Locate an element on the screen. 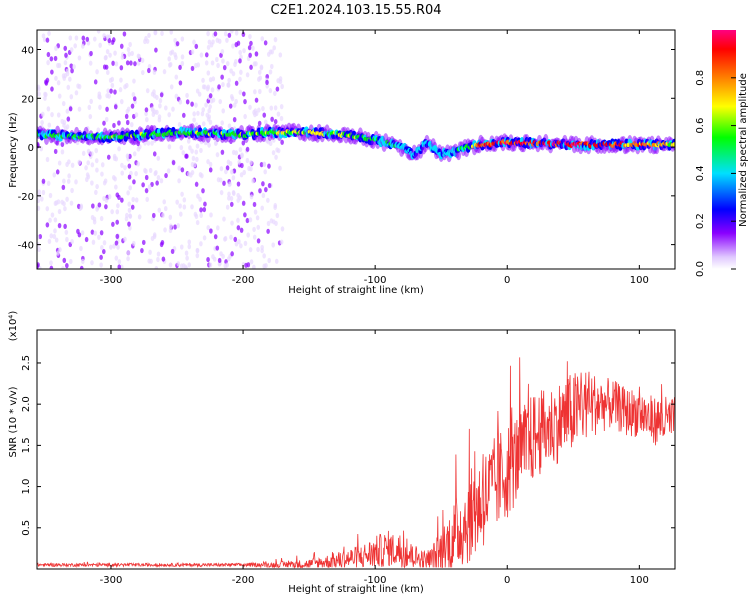 The image size is (750, 600). snr-ylabel: SNR (10 * v/v) is located at coordinates (13, 421).